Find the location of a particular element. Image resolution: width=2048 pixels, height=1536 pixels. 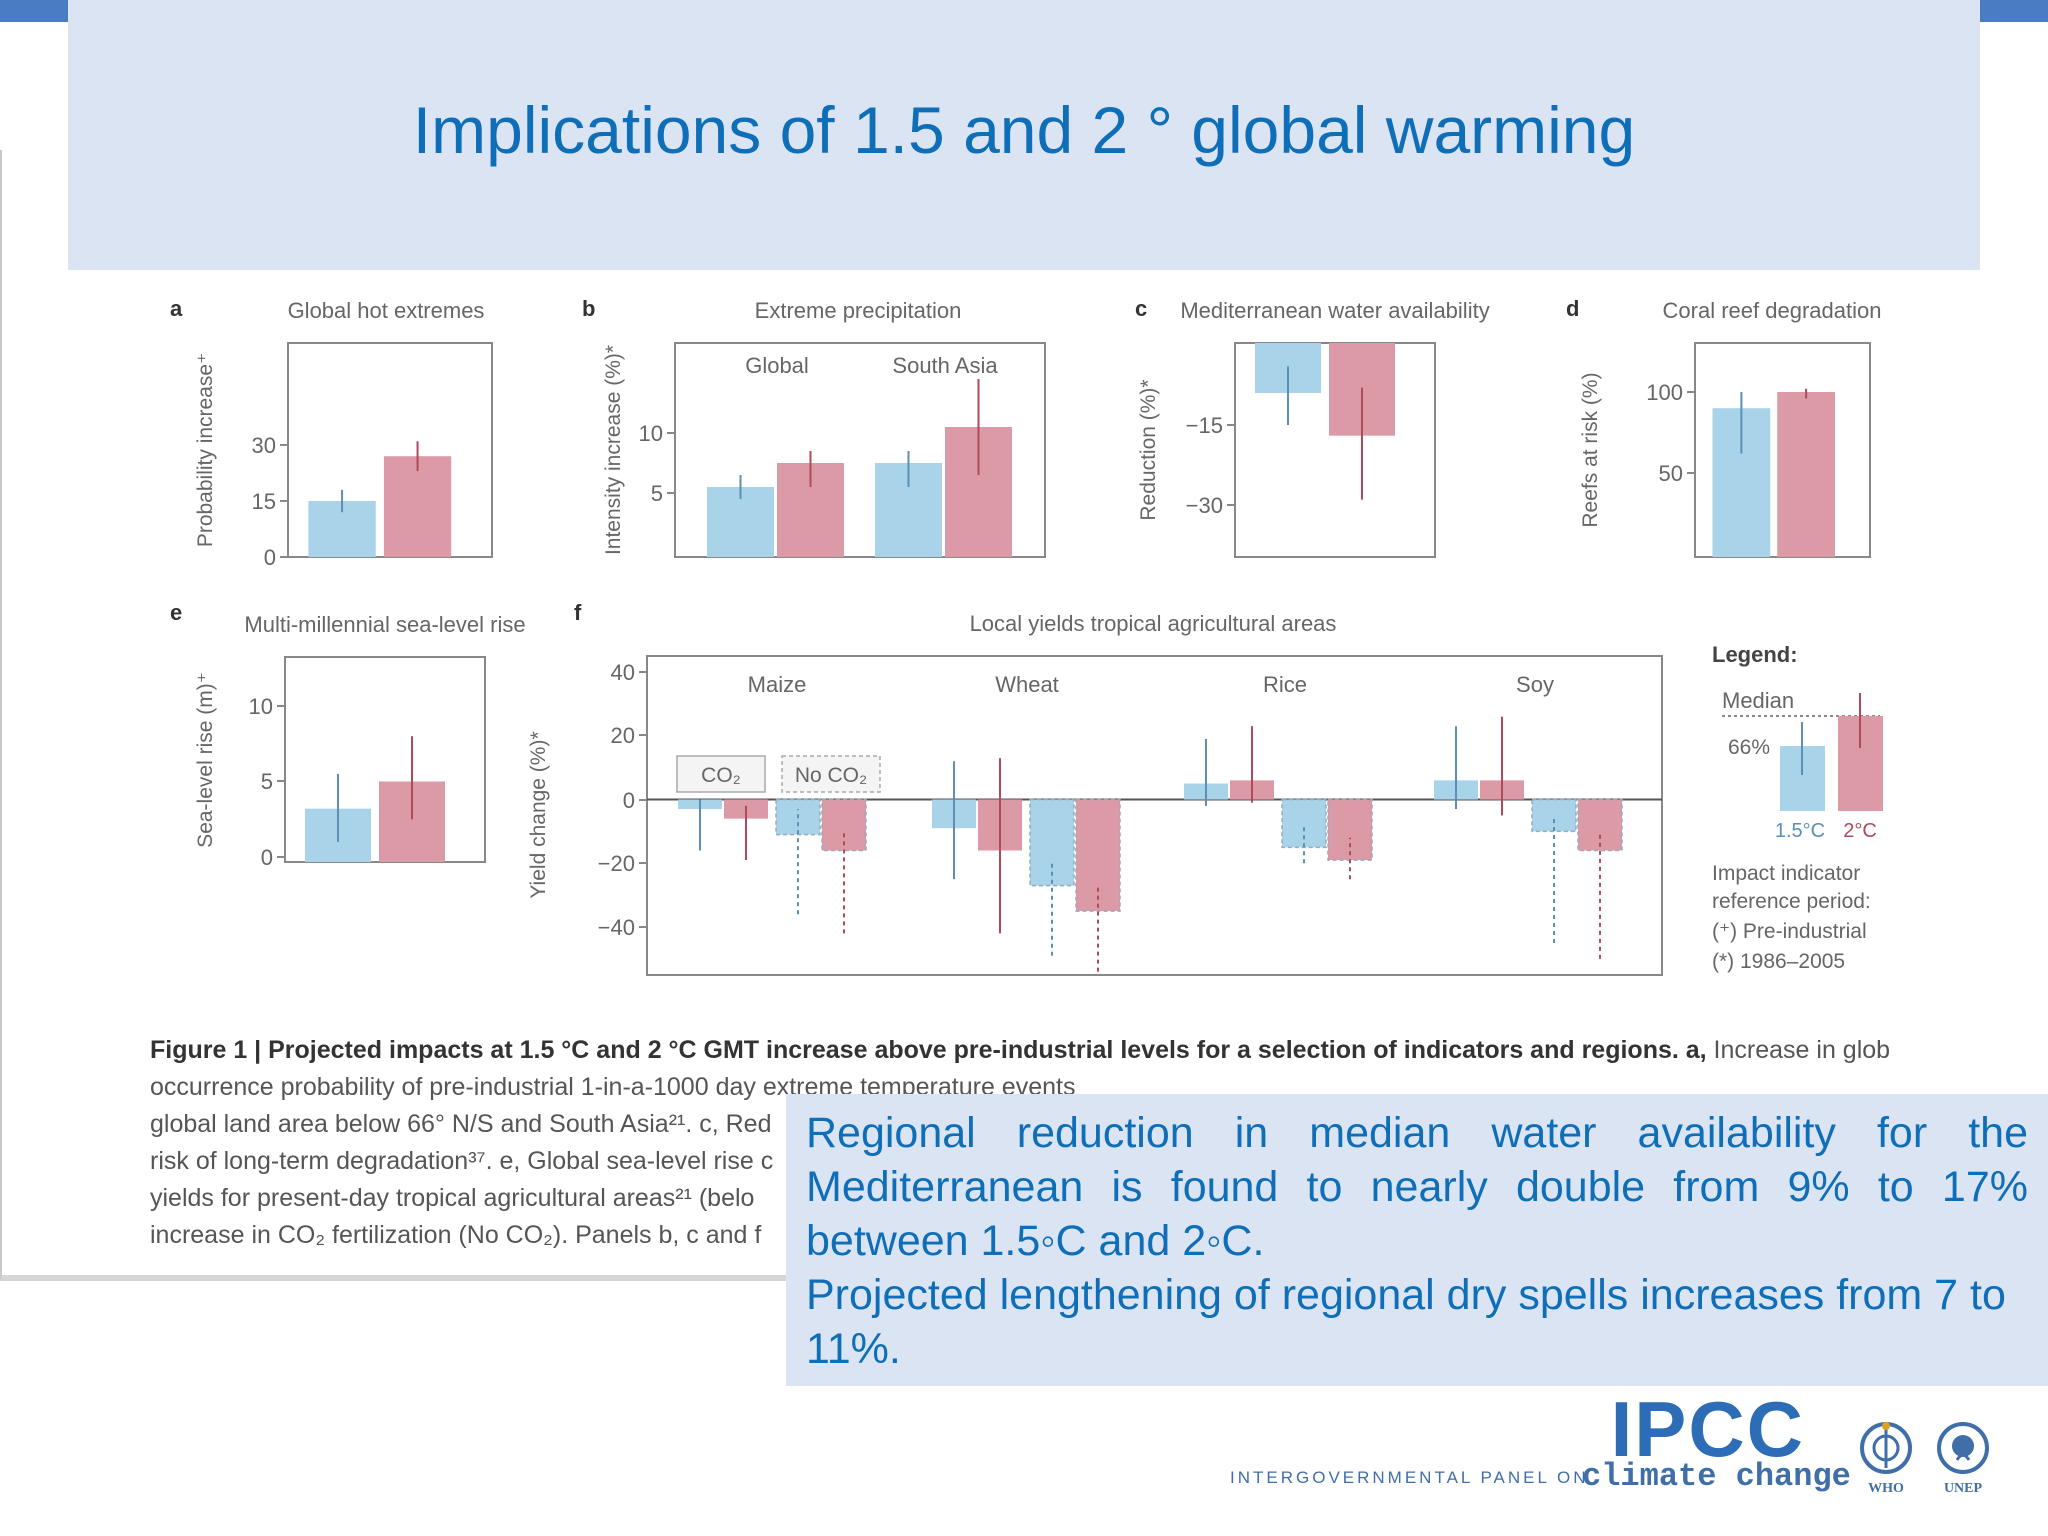

corner-accent-left is located at coordinates (34, 11).